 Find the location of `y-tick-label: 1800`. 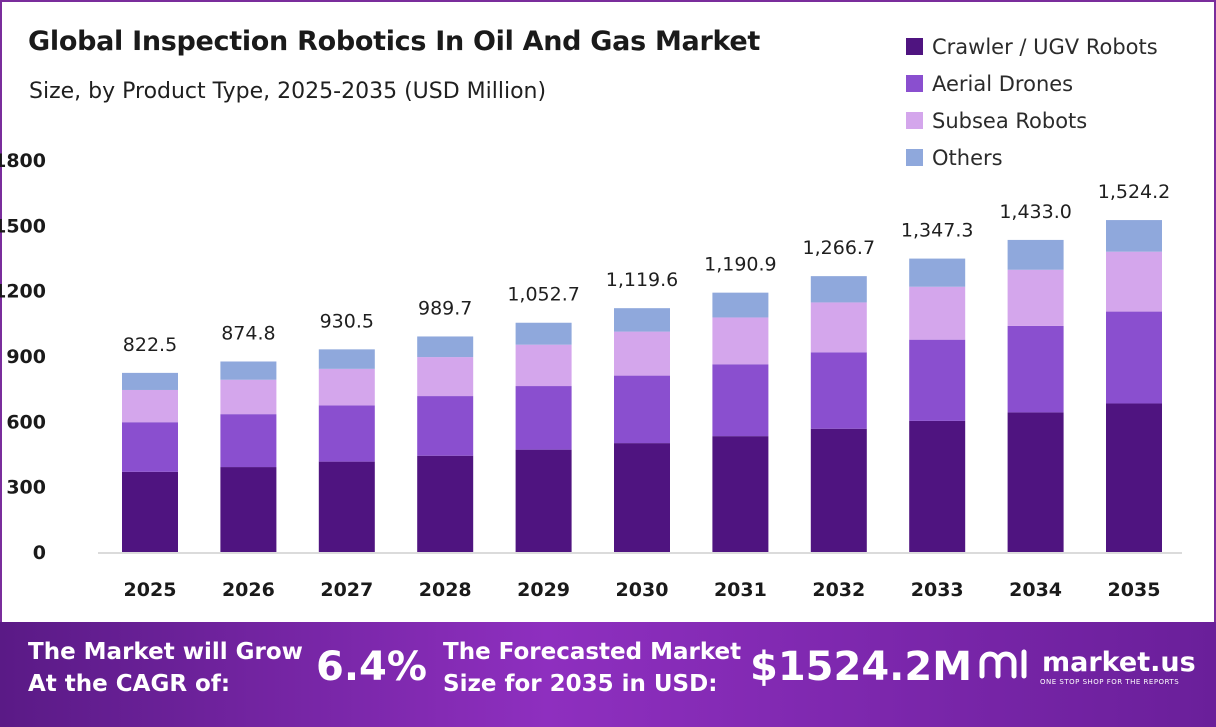

y-tick-label: 1800 is located at coordinates (23, 161).